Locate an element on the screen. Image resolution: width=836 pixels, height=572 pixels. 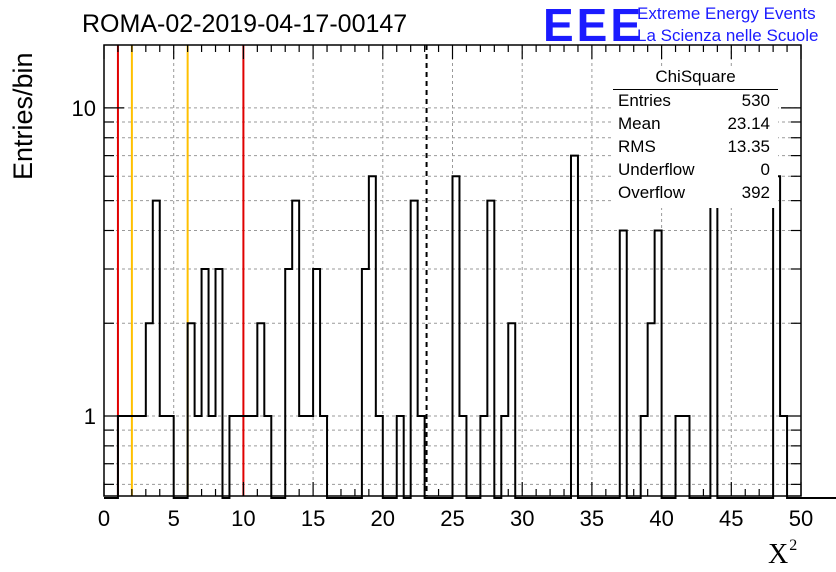
x-tick-label: 20 is located at coordinates (383, 518).